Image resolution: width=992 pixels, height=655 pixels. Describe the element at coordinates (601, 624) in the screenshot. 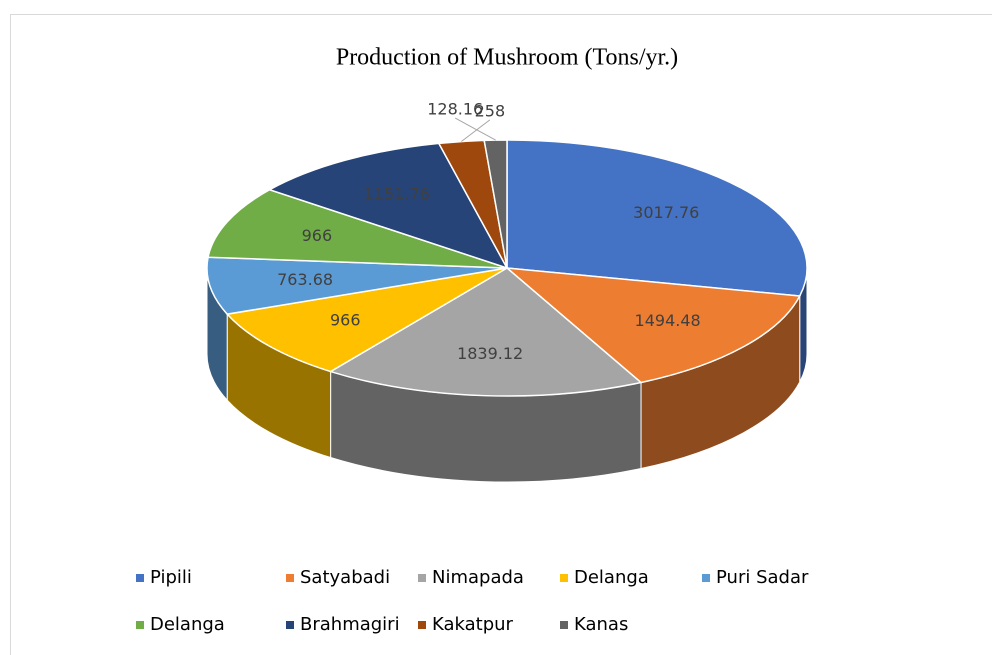

I see `legend-label: Kanas` at that location.